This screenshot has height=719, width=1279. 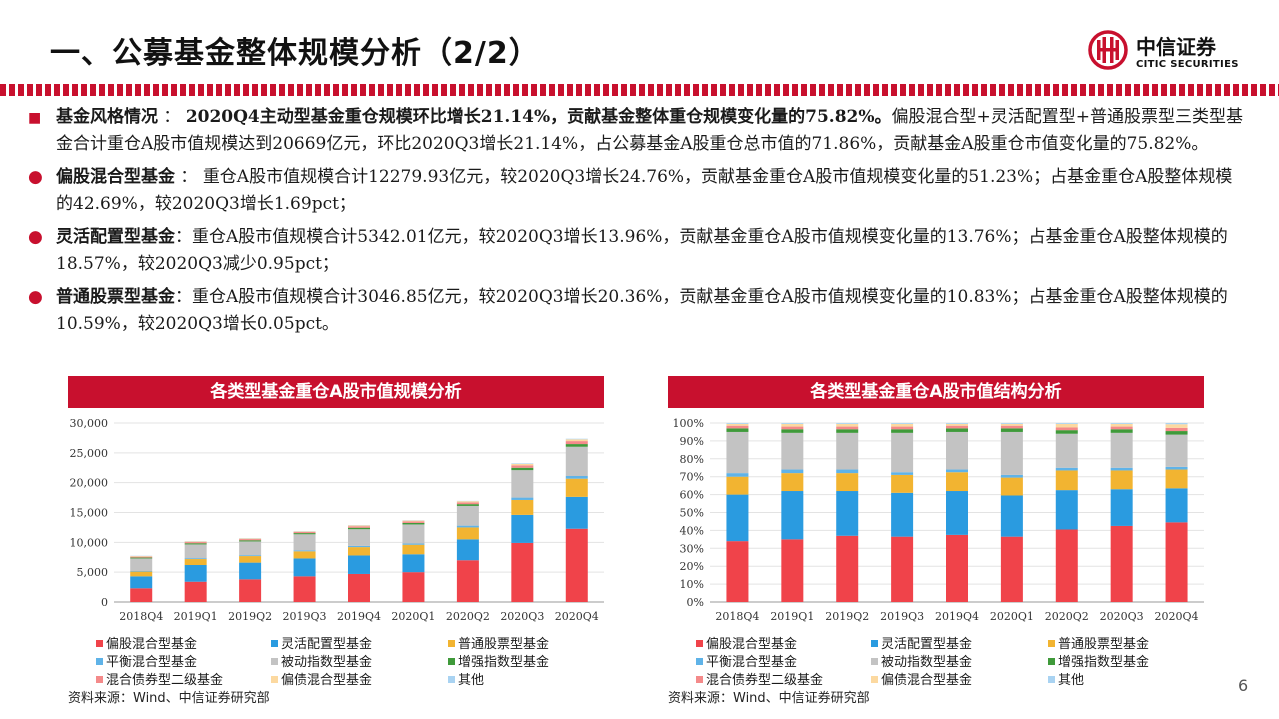 I want to click on y-tick-label: 5,000, so click(x=93, y=572).